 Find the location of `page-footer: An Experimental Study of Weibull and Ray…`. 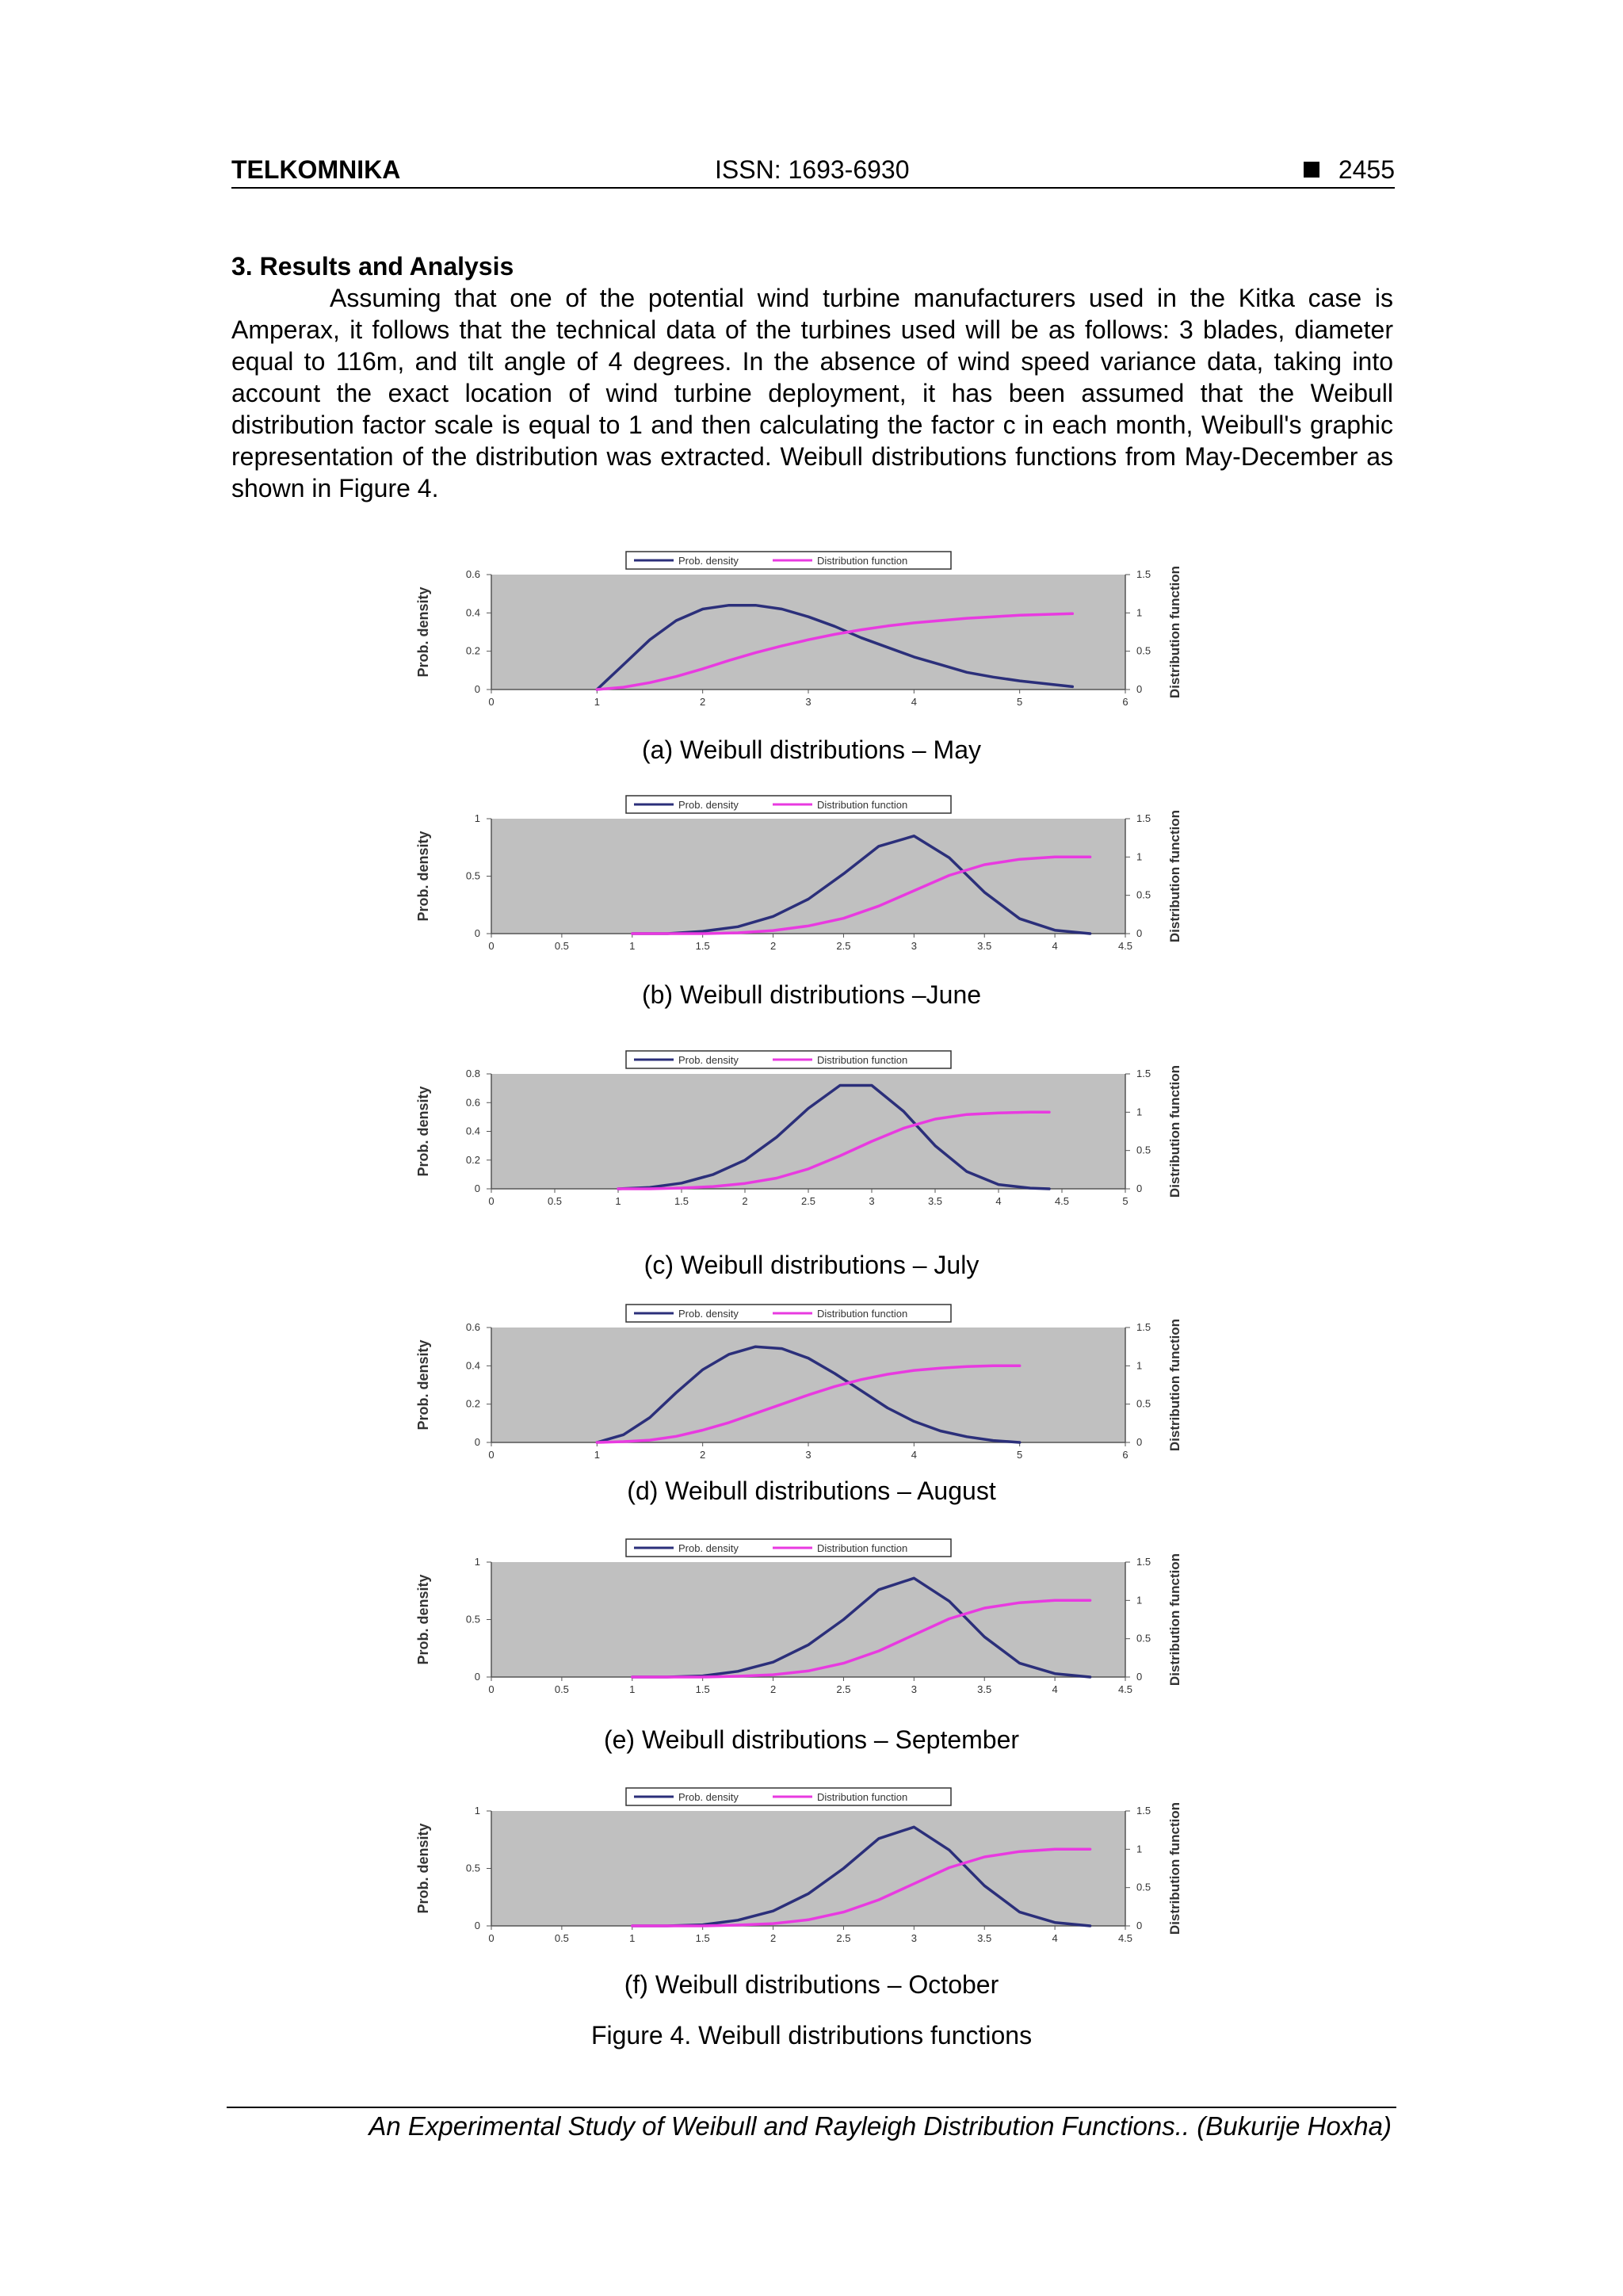

page-footer: An Experimental Study of Weibull and Ray… is located at coordinates (880, 2126).